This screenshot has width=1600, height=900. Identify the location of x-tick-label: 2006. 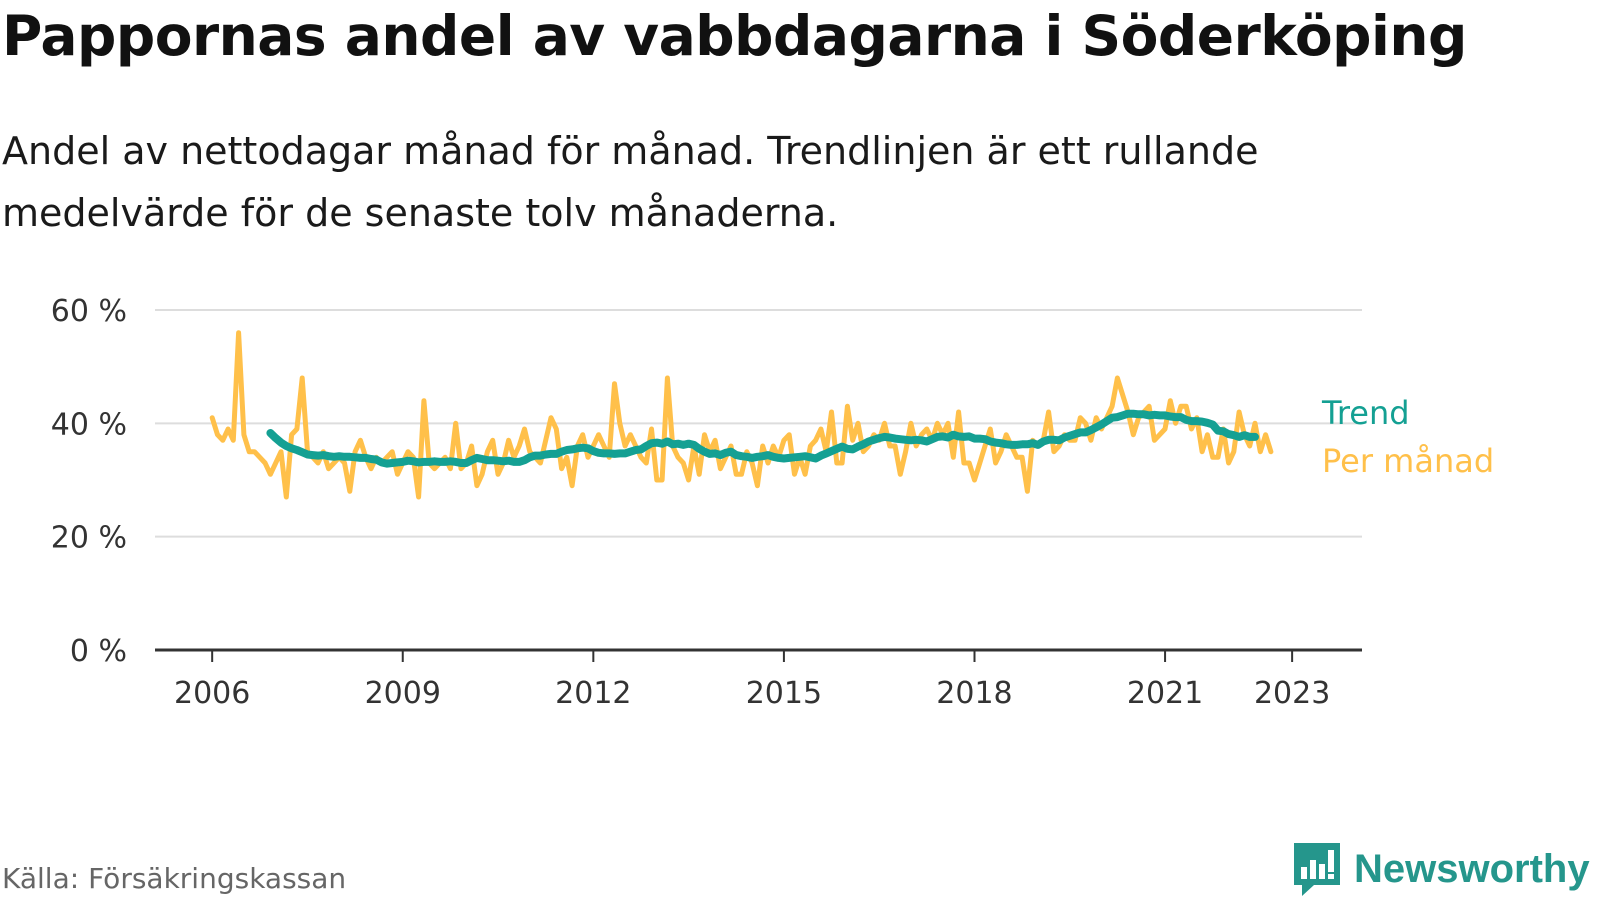
(212, 693).